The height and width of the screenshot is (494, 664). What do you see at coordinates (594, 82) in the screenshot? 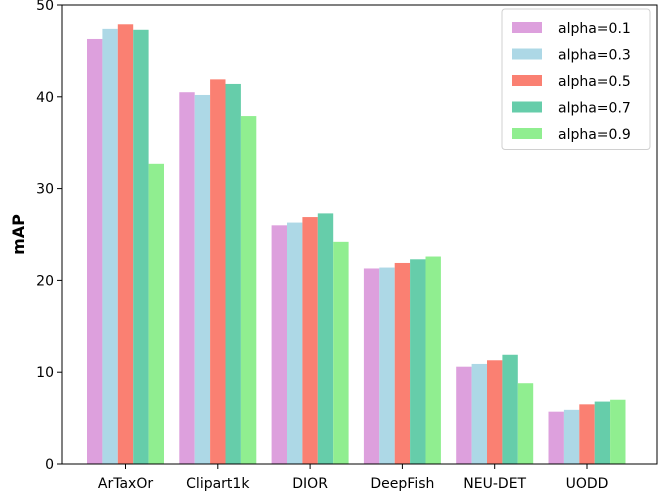
I see `legend-label-series-3: alpha=0.5` at bounding box center [594, 82].